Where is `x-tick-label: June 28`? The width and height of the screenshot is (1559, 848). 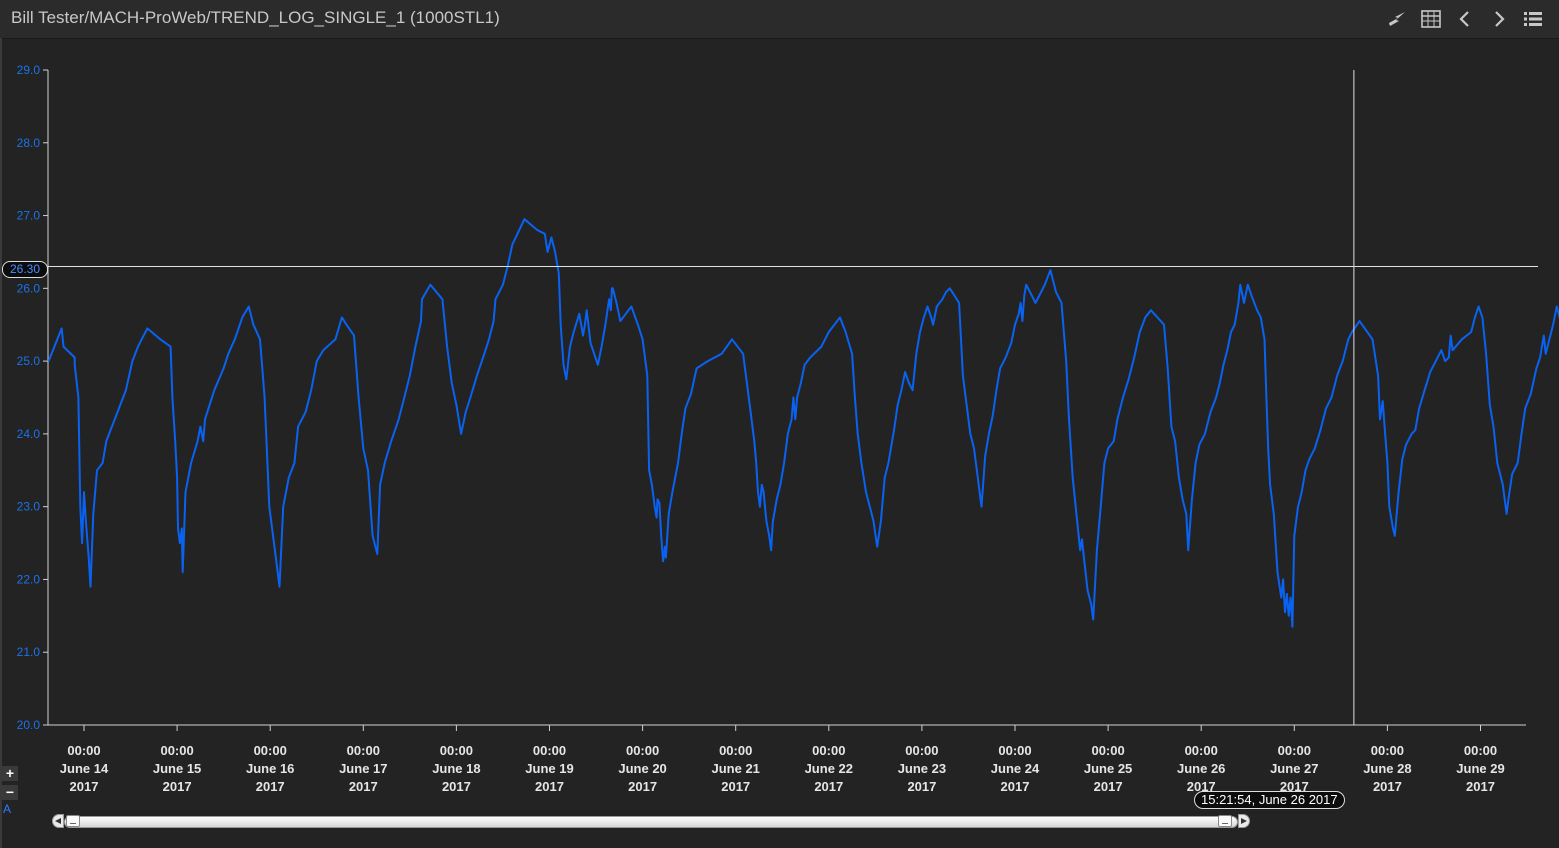
x-tick-label: June 28 is located at coordinates (1387, 768).